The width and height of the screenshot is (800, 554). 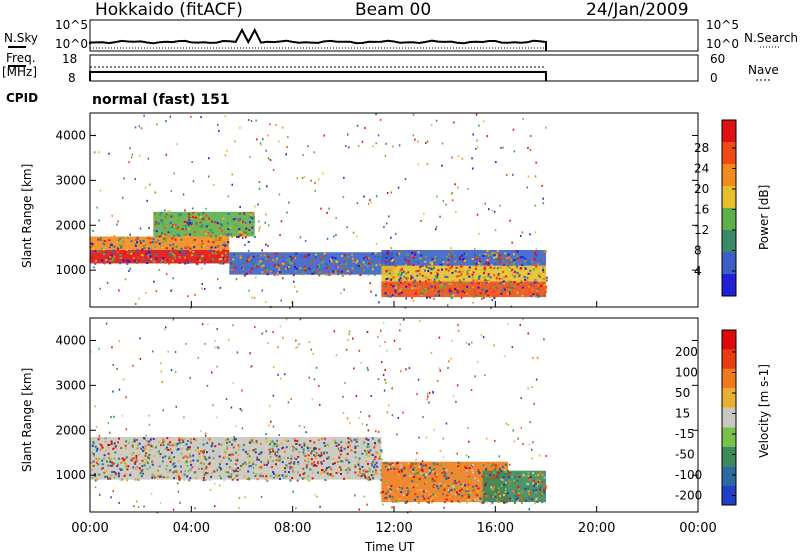 I want to click on power-colorbar-tick-label: 16, so click(x=701, y=210).